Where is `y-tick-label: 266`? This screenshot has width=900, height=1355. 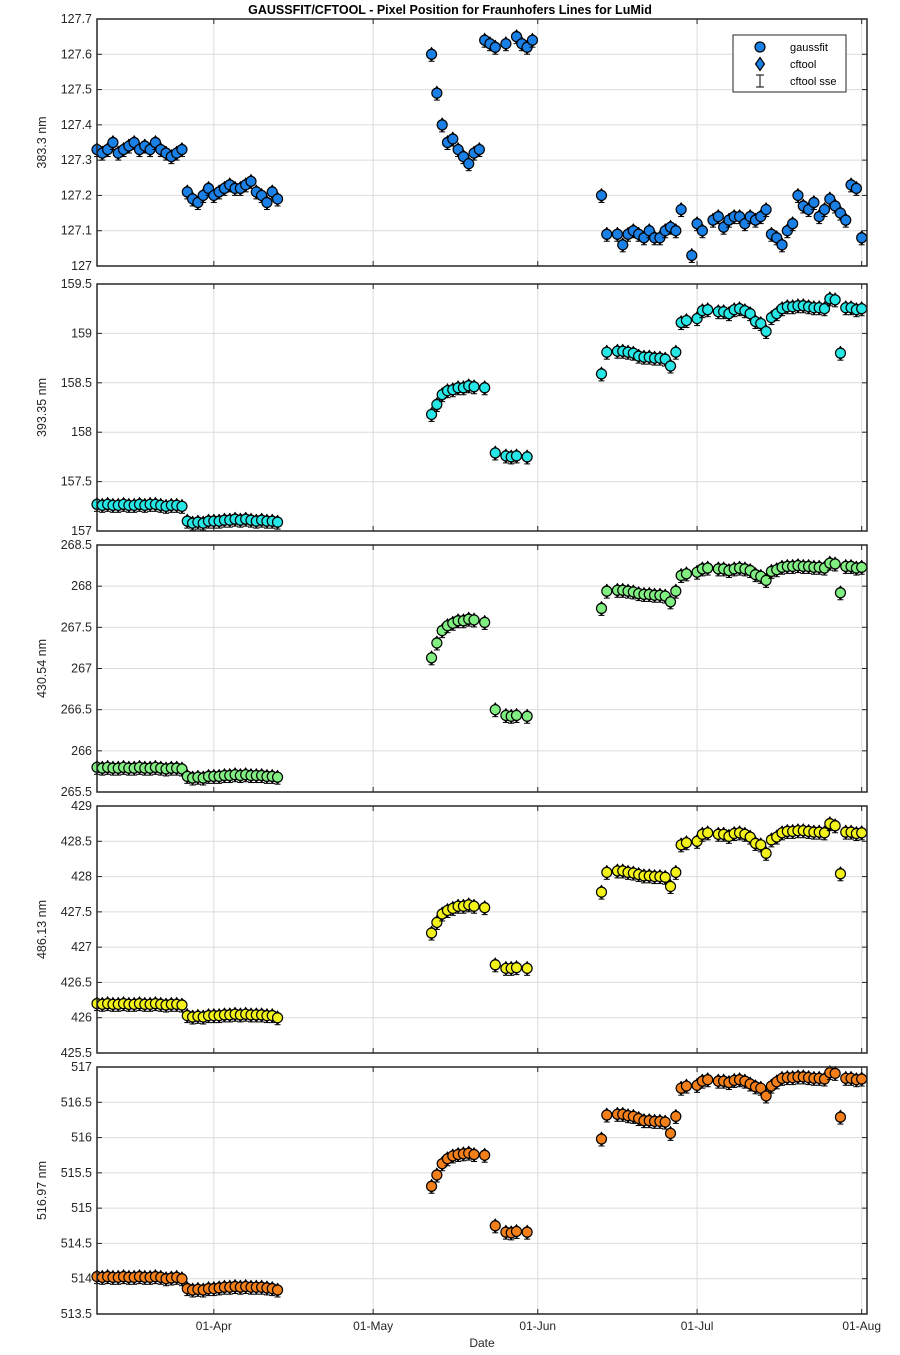 y-tick-label: 266 is located at coordinates (81, 751).